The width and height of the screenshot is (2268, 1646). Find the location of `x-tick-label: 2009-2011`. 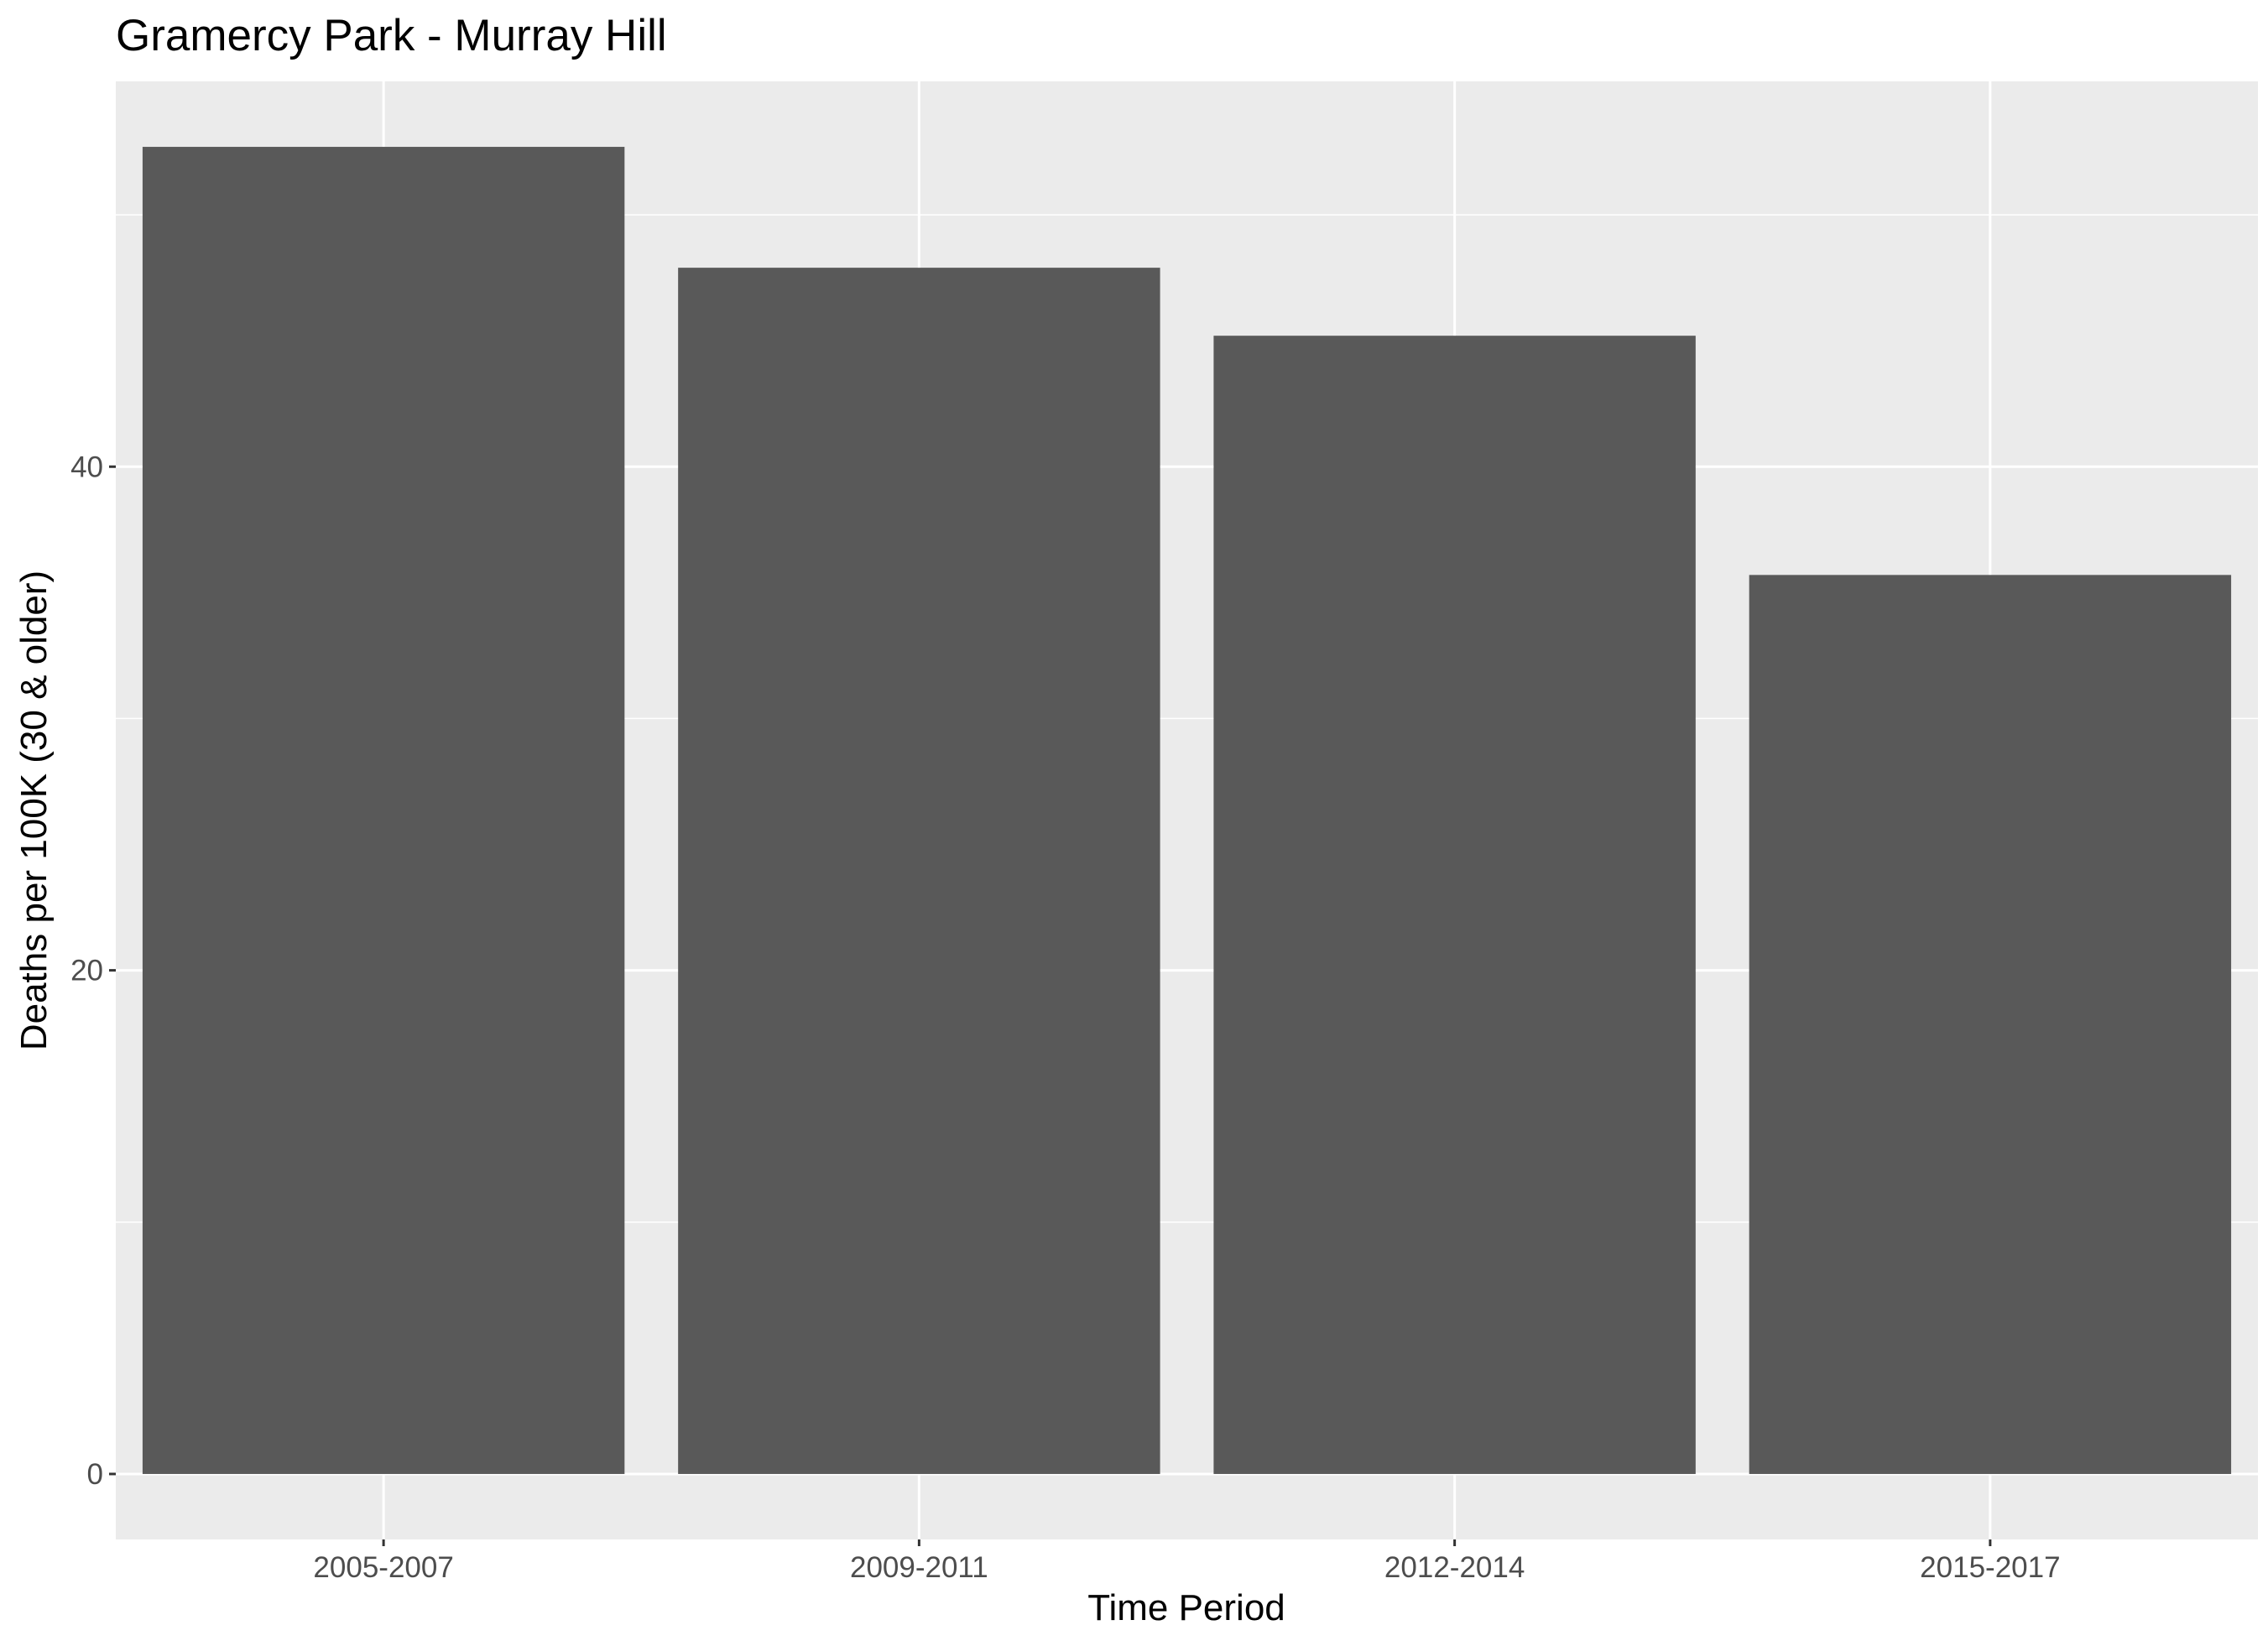

x-tick-label: 2009-2011 is located at coordinates (919, 1568).